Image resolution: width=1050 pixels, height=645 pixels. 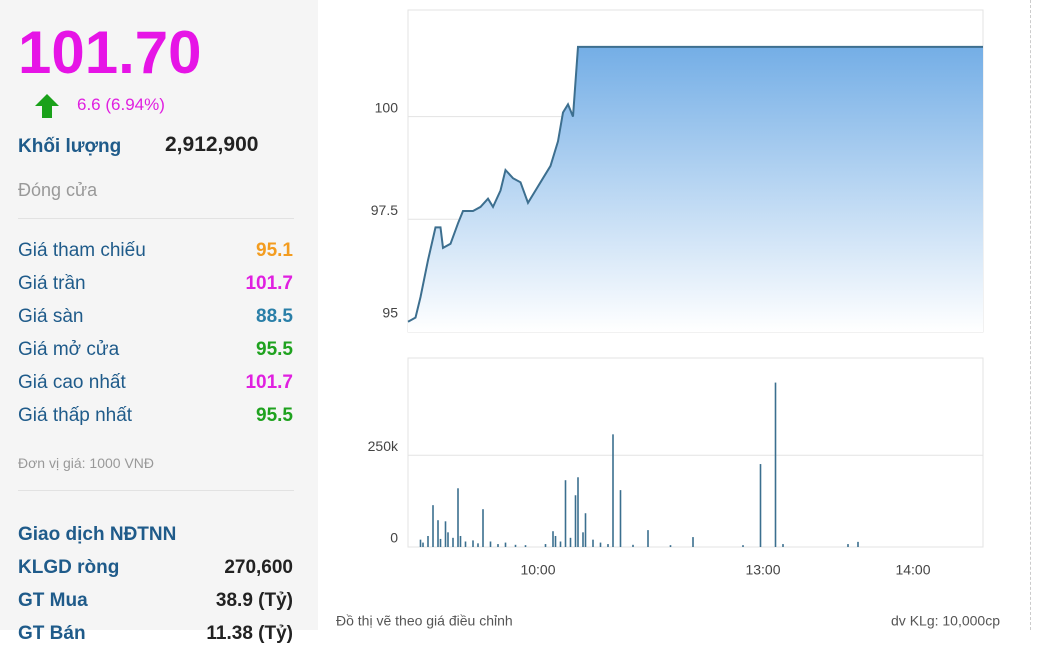 I want to click on y-tick-label: 95, so click(x=390, y=312).